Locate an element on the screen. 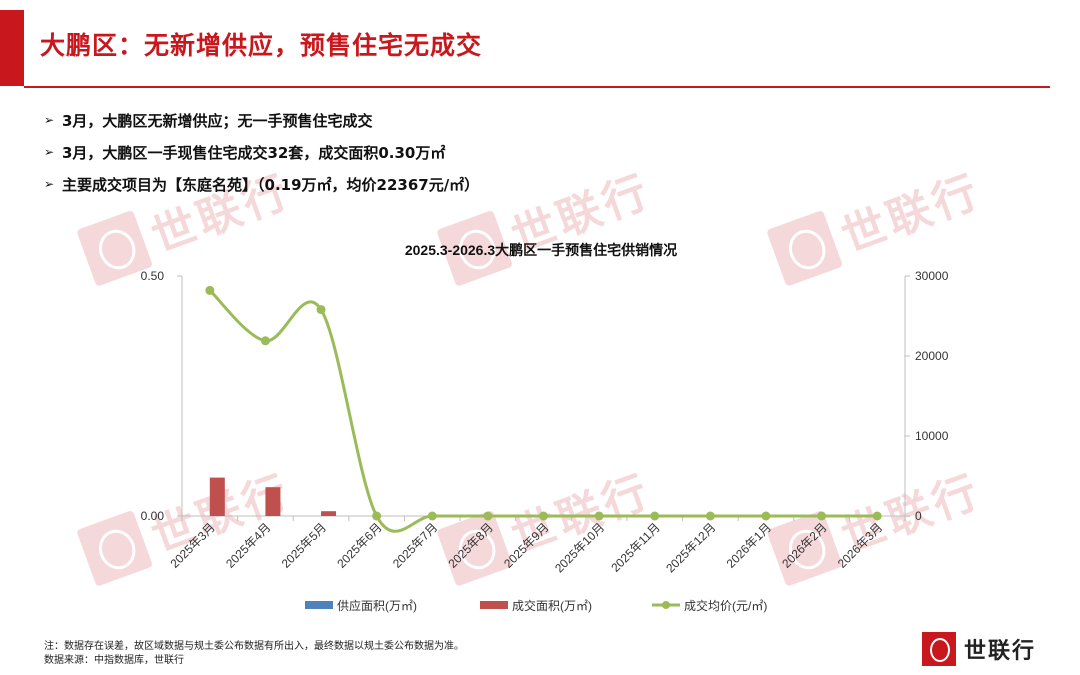 This screenshot has width=1080, height=675. y-left-tick-label: 0.50 is located at coordinates (153, 276).